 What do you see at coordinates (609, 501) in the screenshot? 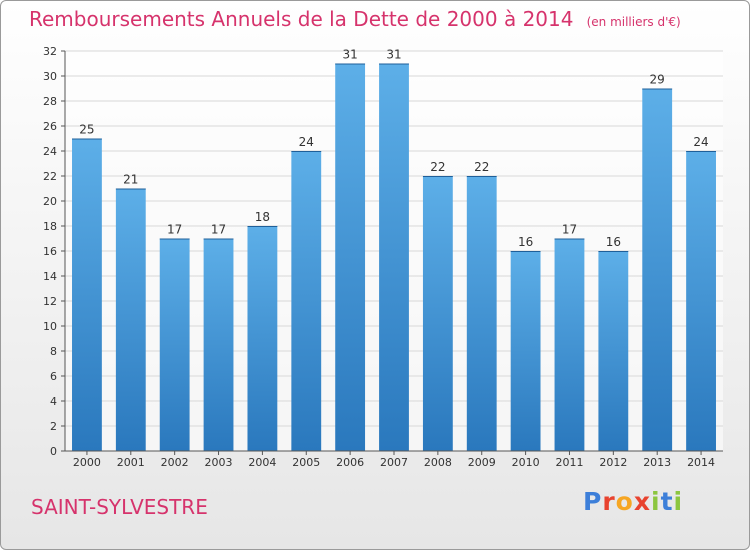
I see `logo-letter: r` at bounding box center [609, 501].